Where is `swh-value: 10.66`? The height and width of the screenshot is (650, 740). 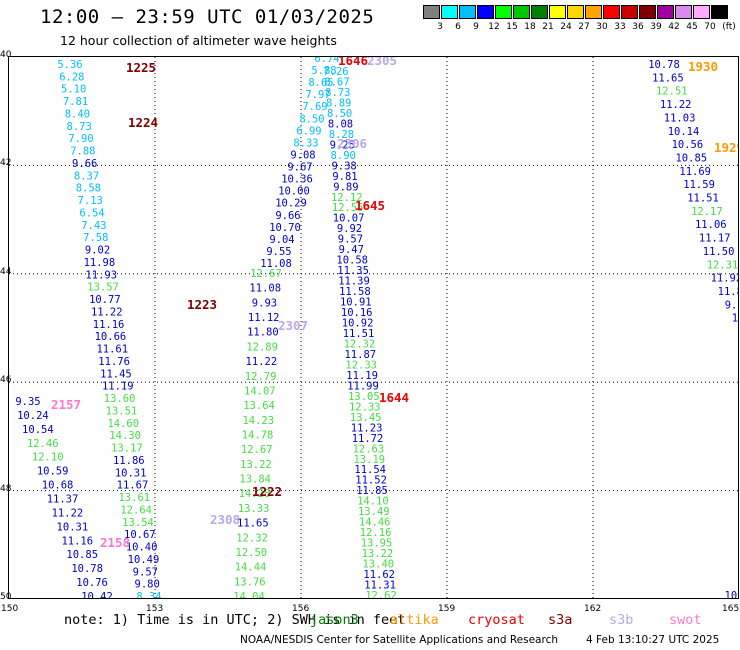
swh-value: 10.66 is located at coordinates (111, 337).